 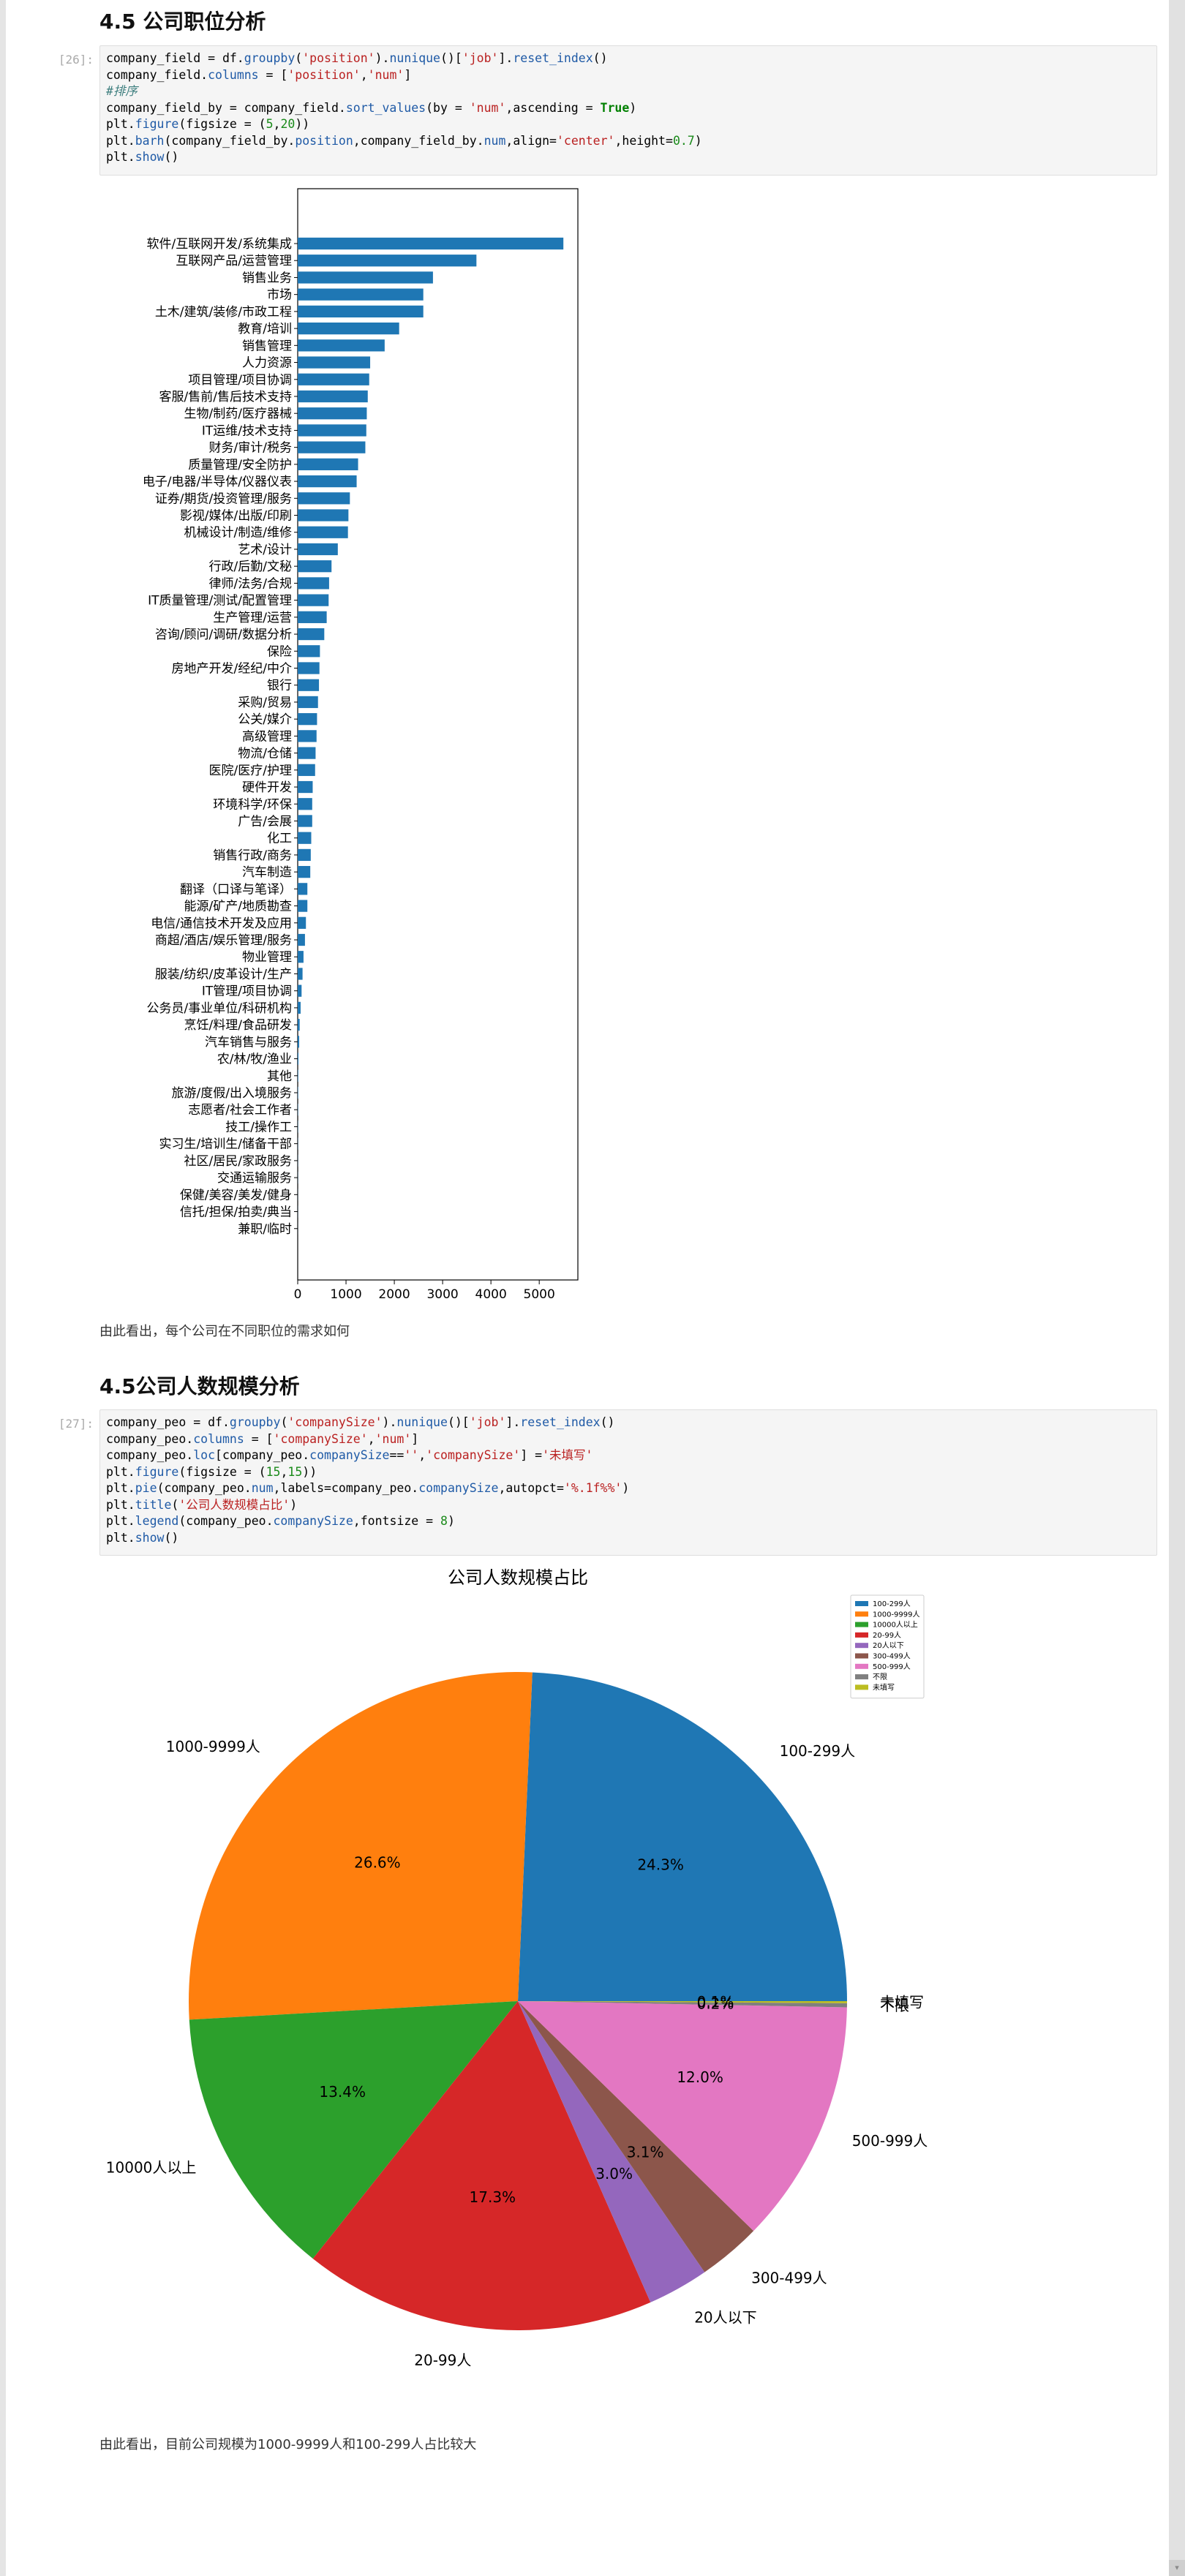 What do you see at coordinates (385, 107) in the screenshot?
I see `code-token: sort_values` at bounding box center [385, 107].